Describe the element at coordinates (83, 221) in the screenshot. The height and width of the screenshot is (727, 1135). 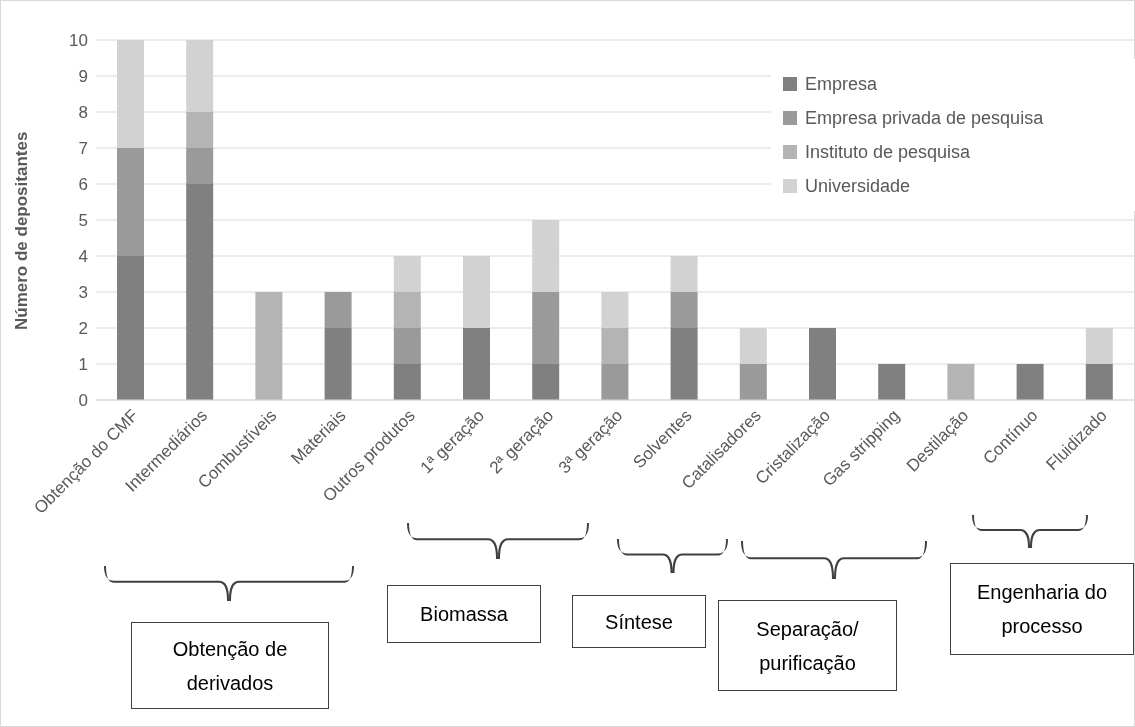
I see `y-tick-label: 5` at that location.